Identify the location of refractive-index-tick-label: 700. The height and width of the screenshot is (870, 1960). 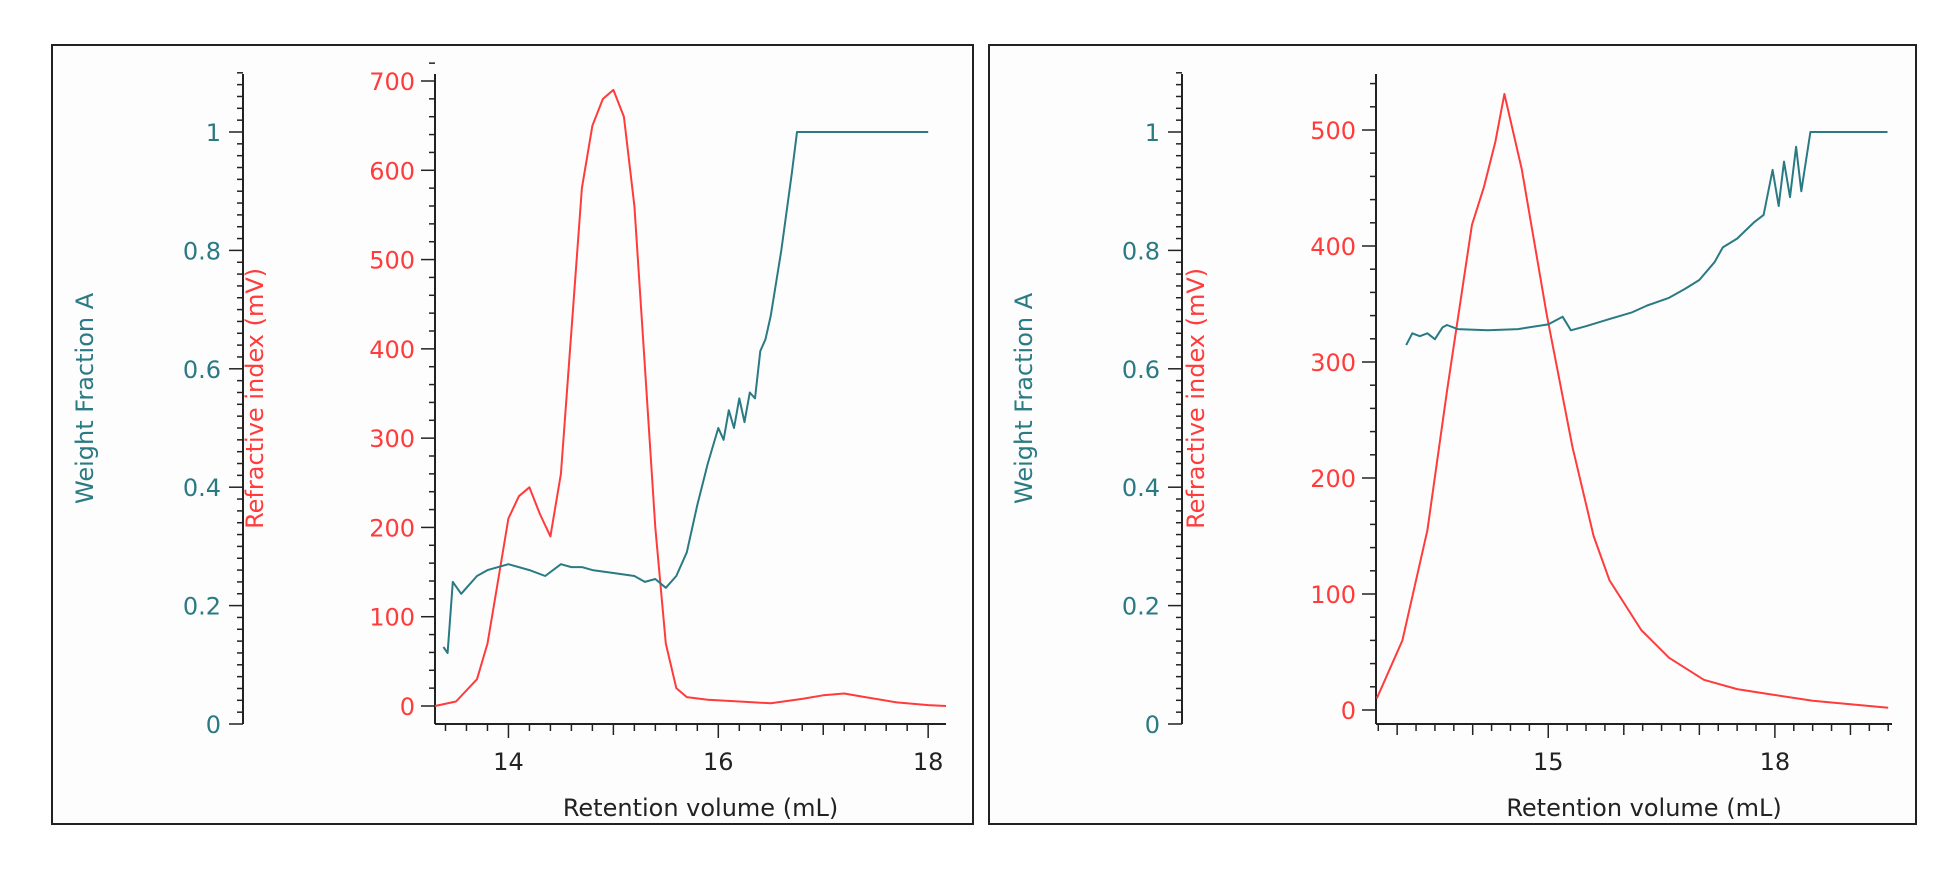
(392, 82).